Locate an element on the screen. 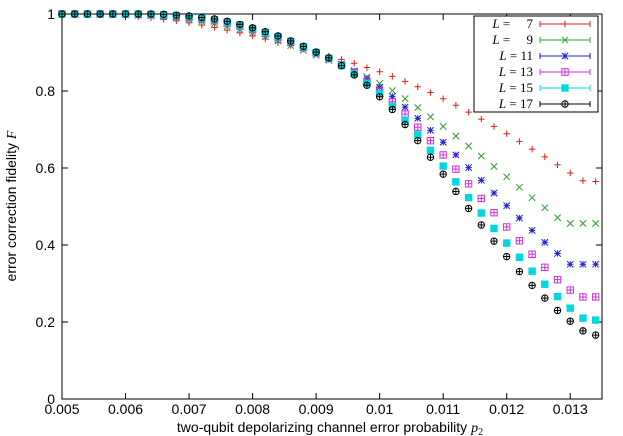 The image size is (623, 436). legend-box is located at coordinates (536, 64).